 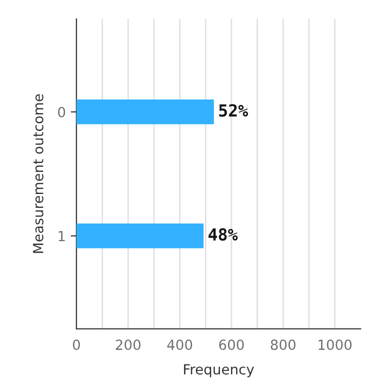 What do you see at coordinates (61, 236) in the screenshot?
I see `y-tick-label: 1` at bounding box center [61, 236].